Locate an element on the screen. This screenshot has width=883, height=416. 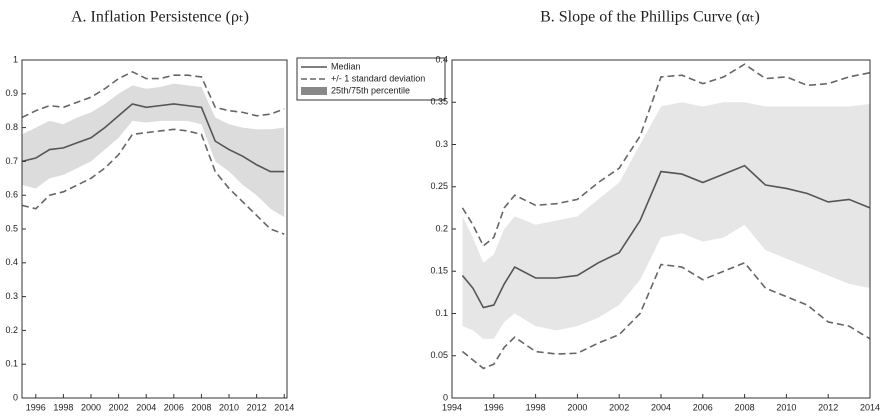
legend-label: +/- 1 standard deviation is located at coordinates (378, 78).